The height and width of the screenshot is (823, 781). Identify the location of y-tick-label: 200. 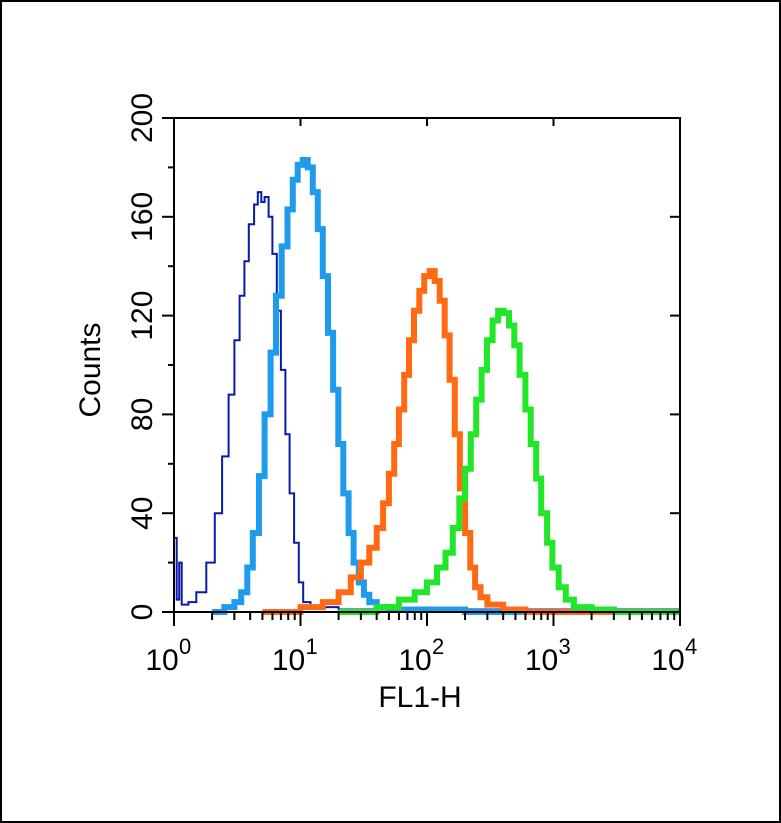
(142, 118).